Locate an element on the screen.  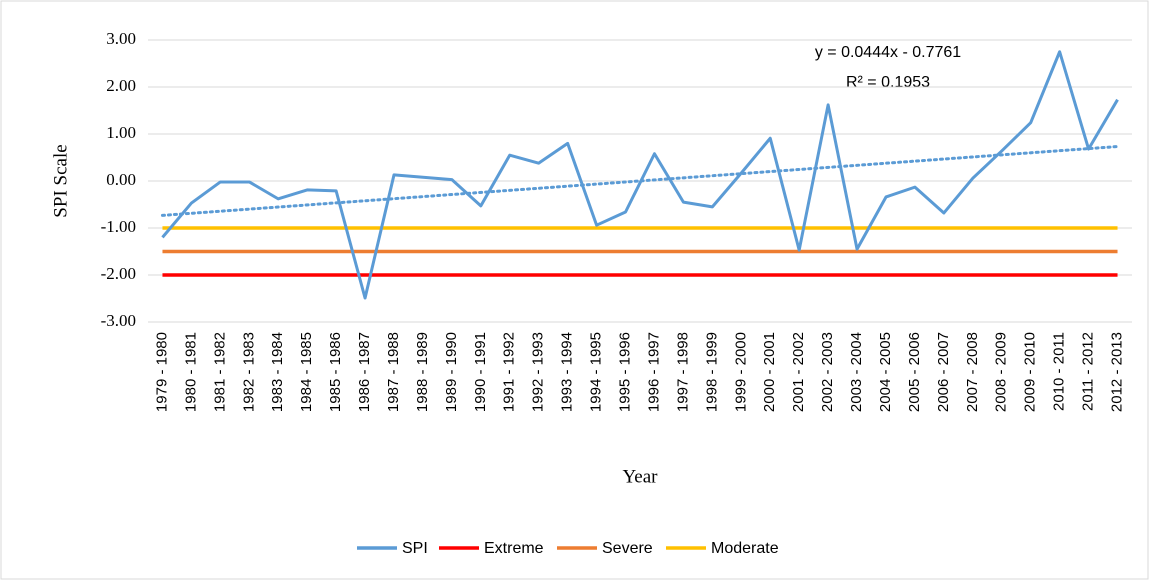
y-tick-label: 3.00 is located at coordinates (121, 38).